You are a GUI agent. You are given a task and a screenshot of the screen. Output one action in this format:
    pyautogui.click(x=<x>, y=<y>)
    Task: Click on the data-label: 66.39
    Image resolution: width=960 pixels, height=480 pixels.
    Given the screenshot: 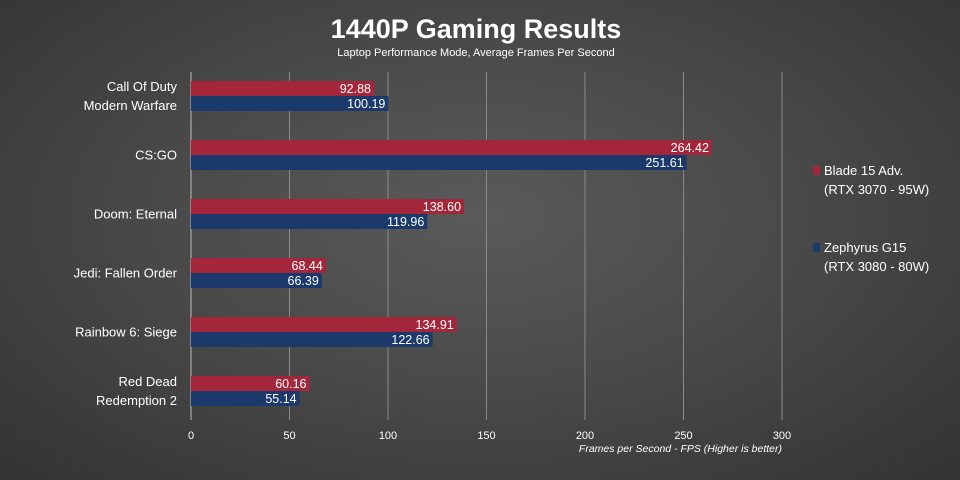 What is the action you would take?
    pyautogui.click(x=303, y=281)
    